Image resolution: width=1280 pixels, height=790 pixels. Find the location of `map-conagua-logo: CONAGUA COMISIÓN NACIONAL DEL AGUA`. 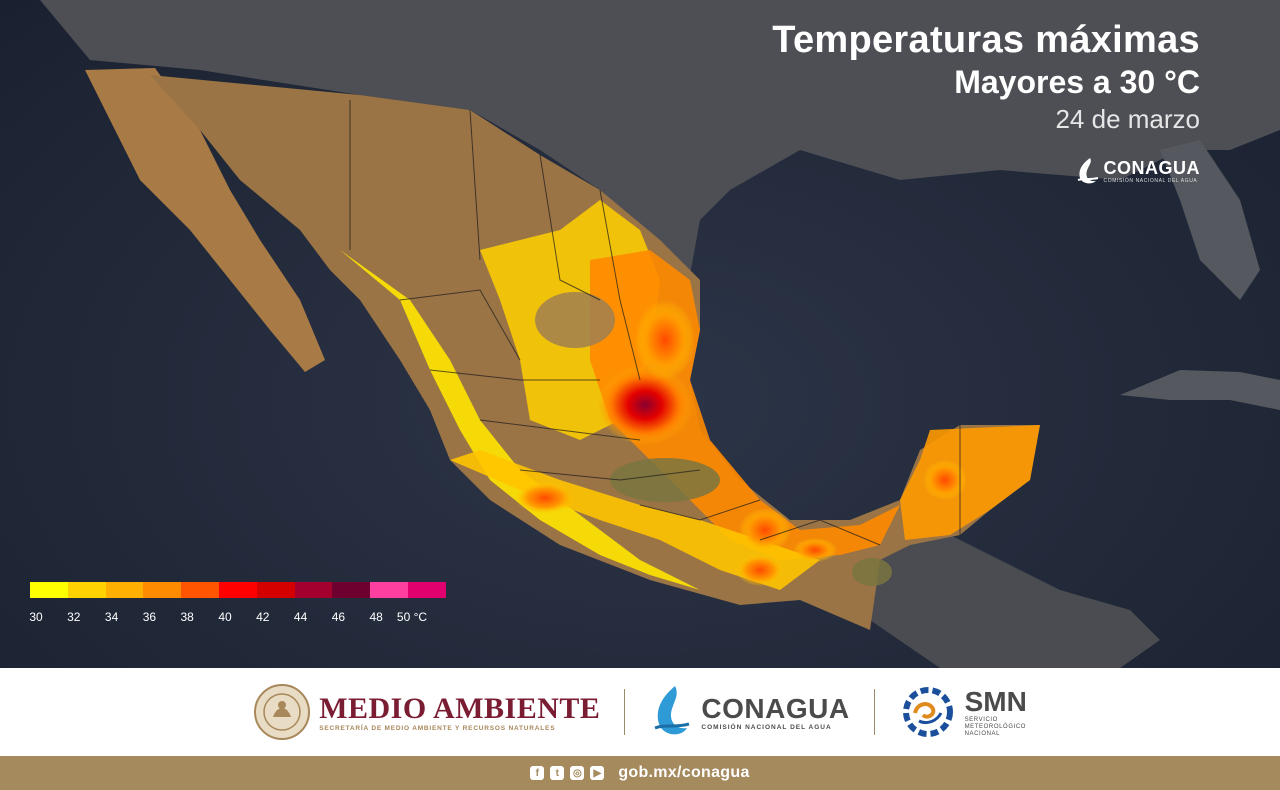

map-conagua-logo: CONAGUA COMISIÓN NACIONAL DEL AGUA is located at coordinates (1137, 171).